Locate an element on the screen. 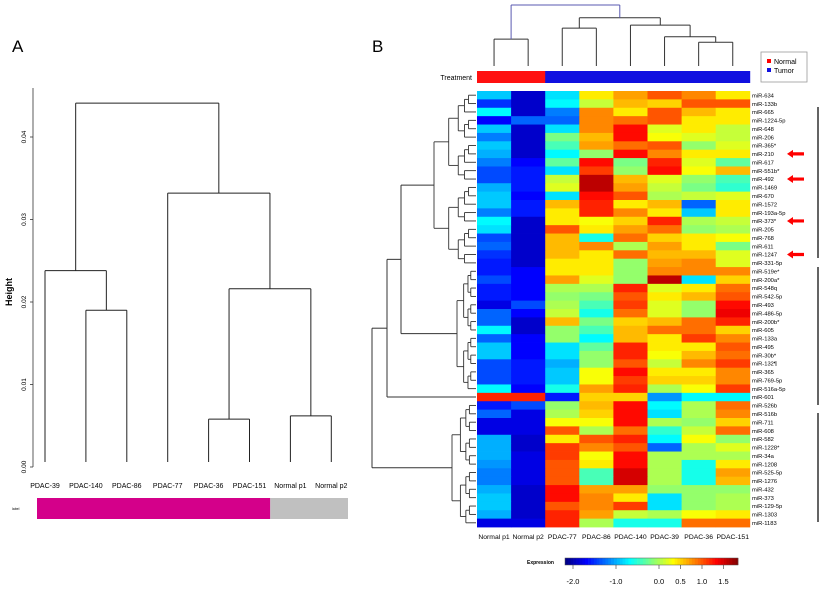 This screenshot has height=589, width=824. row-label: miR-1228* is located at coordinates (766, 449).